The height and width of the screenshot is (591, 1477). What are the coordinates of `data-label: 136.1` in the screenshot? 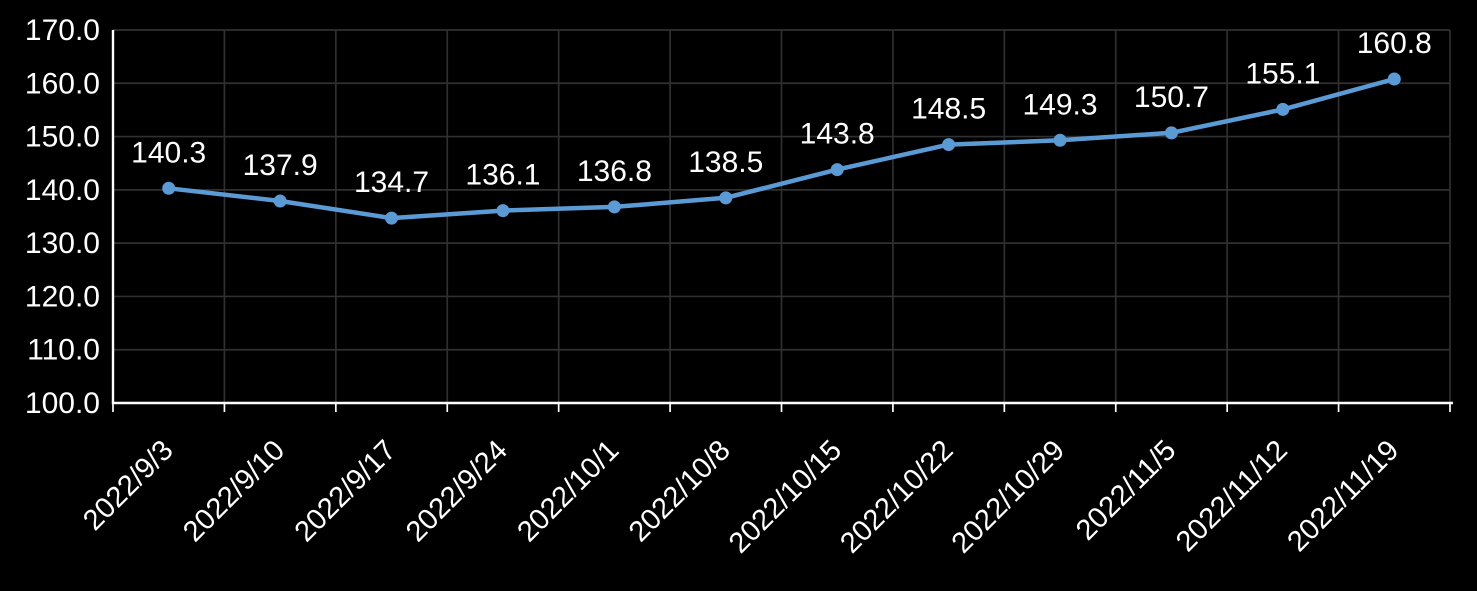 It's located at (502, 175).